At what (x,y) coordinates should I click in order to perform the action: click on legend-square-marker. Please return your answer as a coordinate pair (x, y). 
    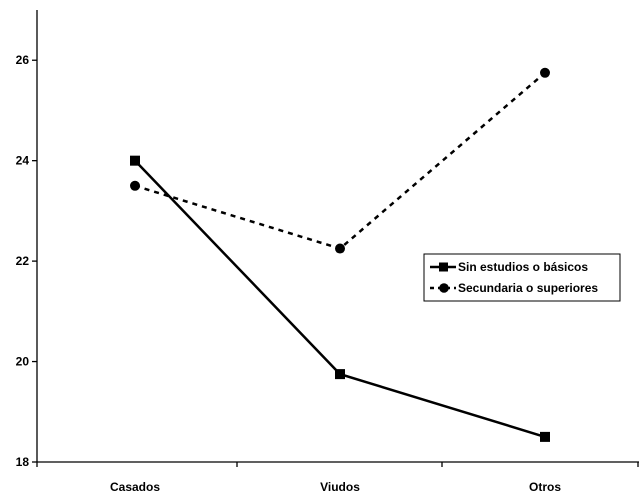
    Looking at the image, I should click on (443, 267).